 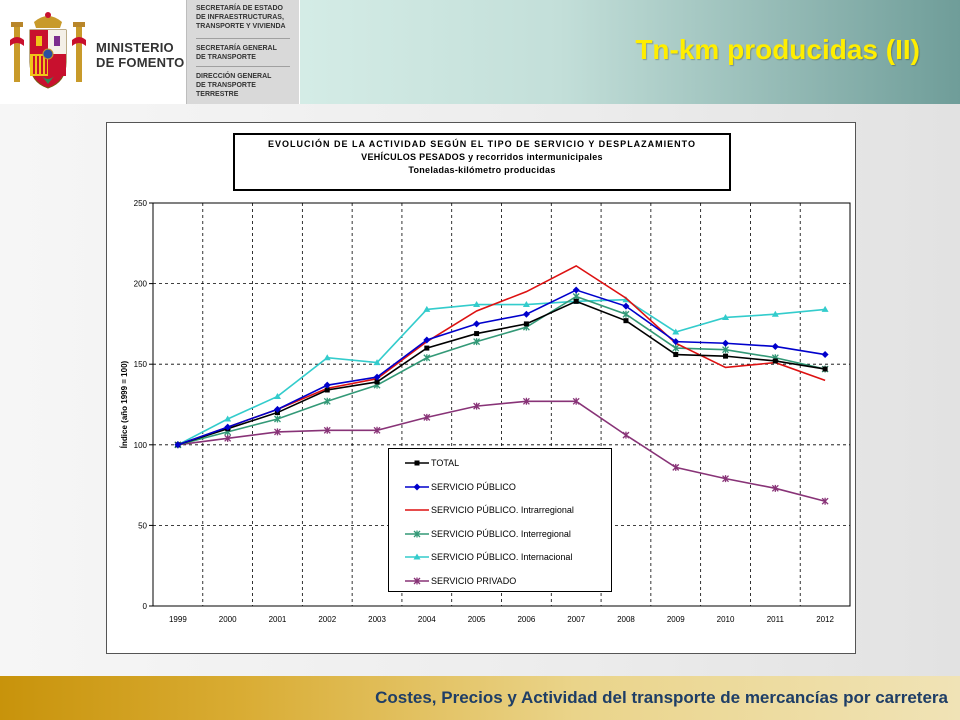 What do you see at coordinates (178, 619) in the screenshot?
I see `x-tick-label: 1999` at bounding box center [178, 619].